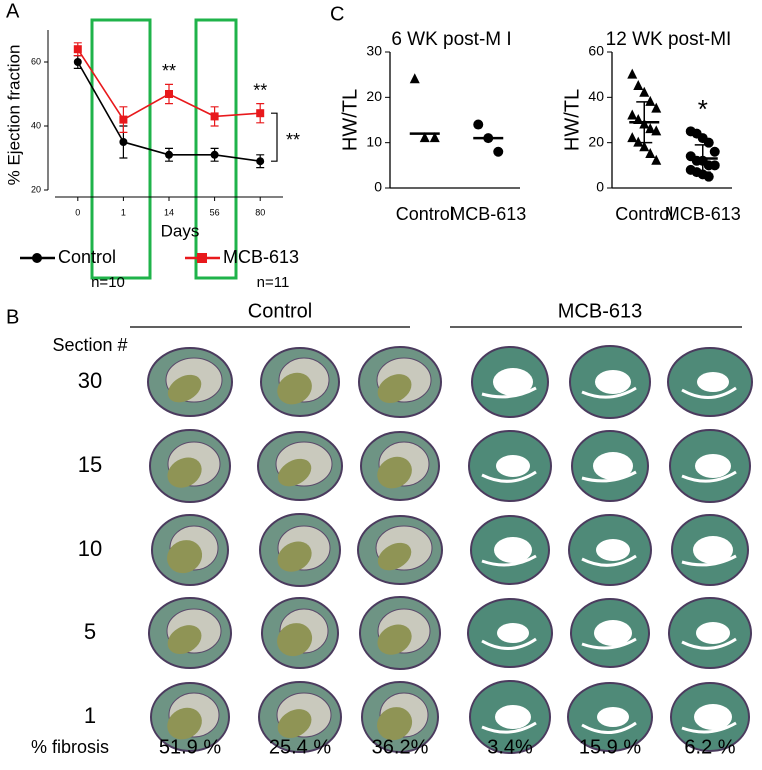  What do you see at coordinates (12, 317) in the screenshot?
I see `panel-label: B` at bounding box center [12, 317].